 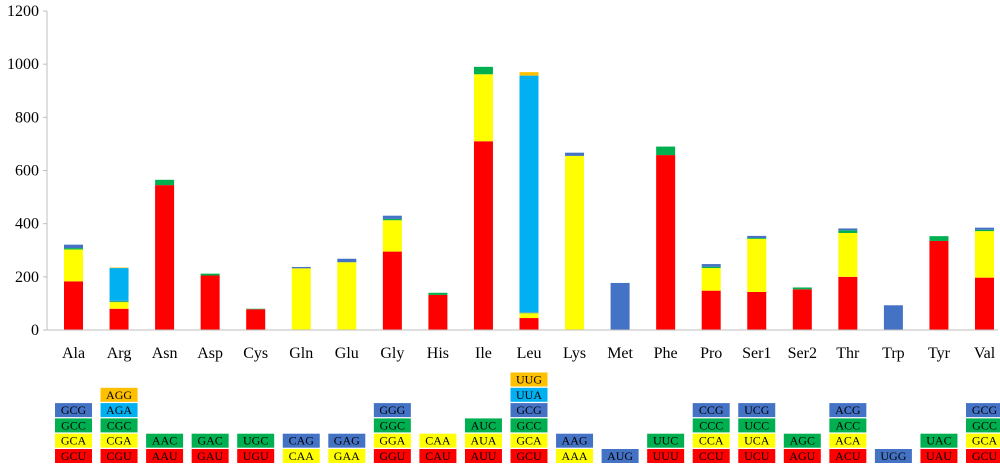 I want to click on x-tick-label: Asp, so click(x=210, y=353).